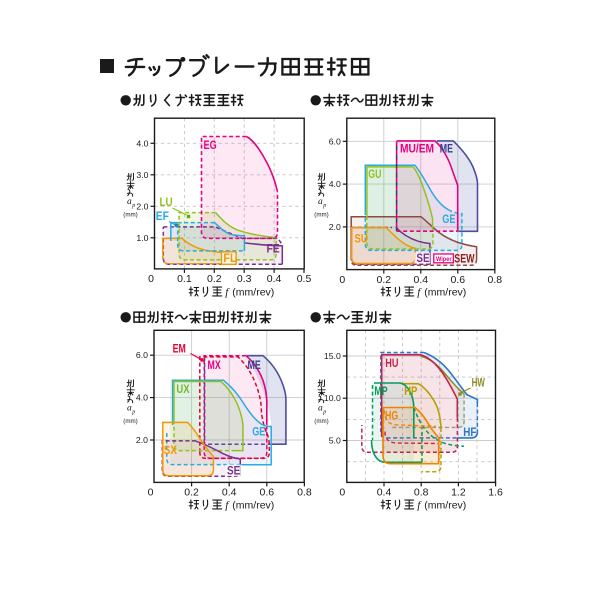 The height and width of the screenshot is (600, 600). What do you see at coordinates (417, 149) in the screenshot?
I see `svg-text: MU/EM` at bounding box center [417, 149].